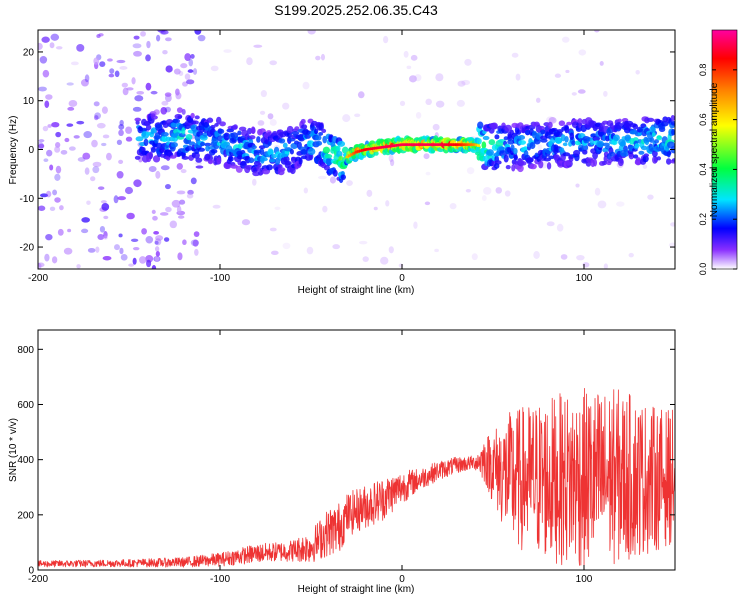 The height and width of the screenshot is (600, 750). I want to click on y-tick-label: 800, so click(25, 350).